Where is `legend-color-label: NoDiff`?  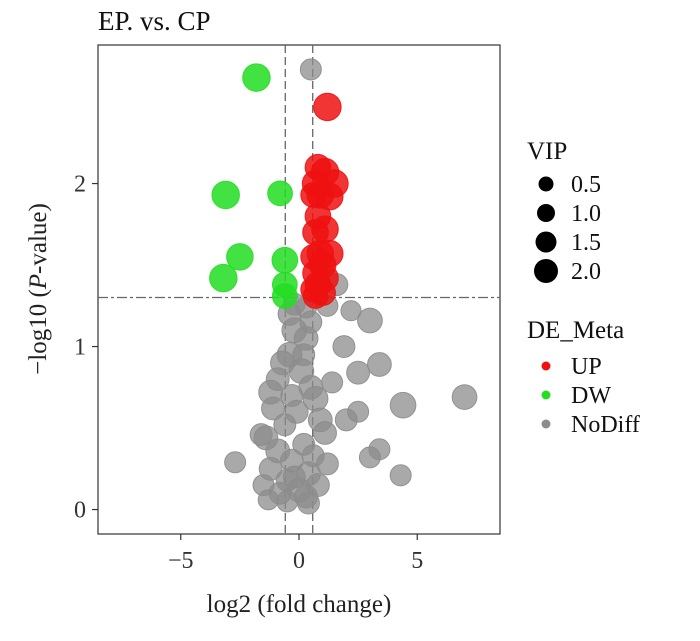
legend-color-label: NoDiff is located at coordinates (605, 425).